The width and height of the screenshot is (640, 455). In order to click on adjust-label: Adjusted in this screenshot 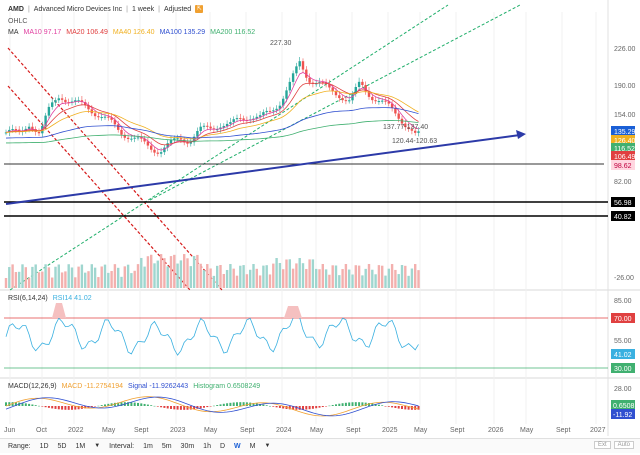, I will do `click(177, 9)`.